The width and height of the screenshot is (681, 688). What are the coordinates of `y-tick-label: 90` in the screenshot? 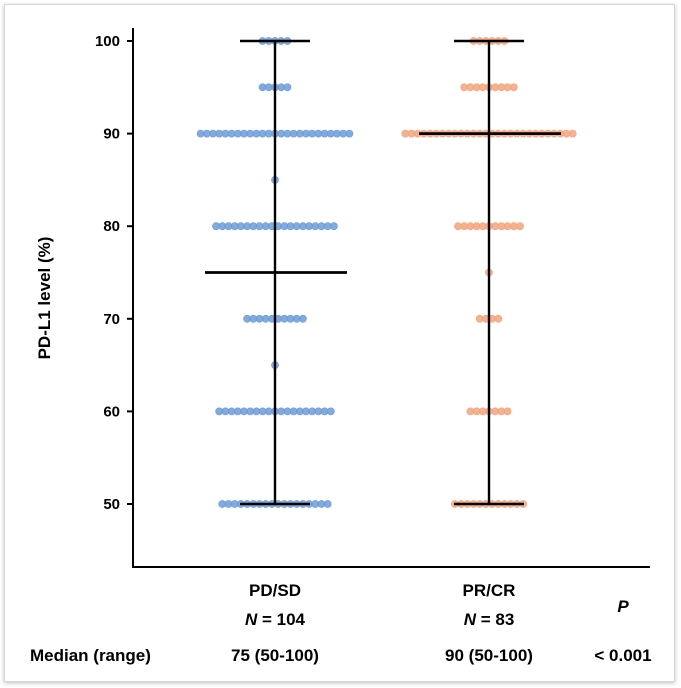 It's located at (111, 134).